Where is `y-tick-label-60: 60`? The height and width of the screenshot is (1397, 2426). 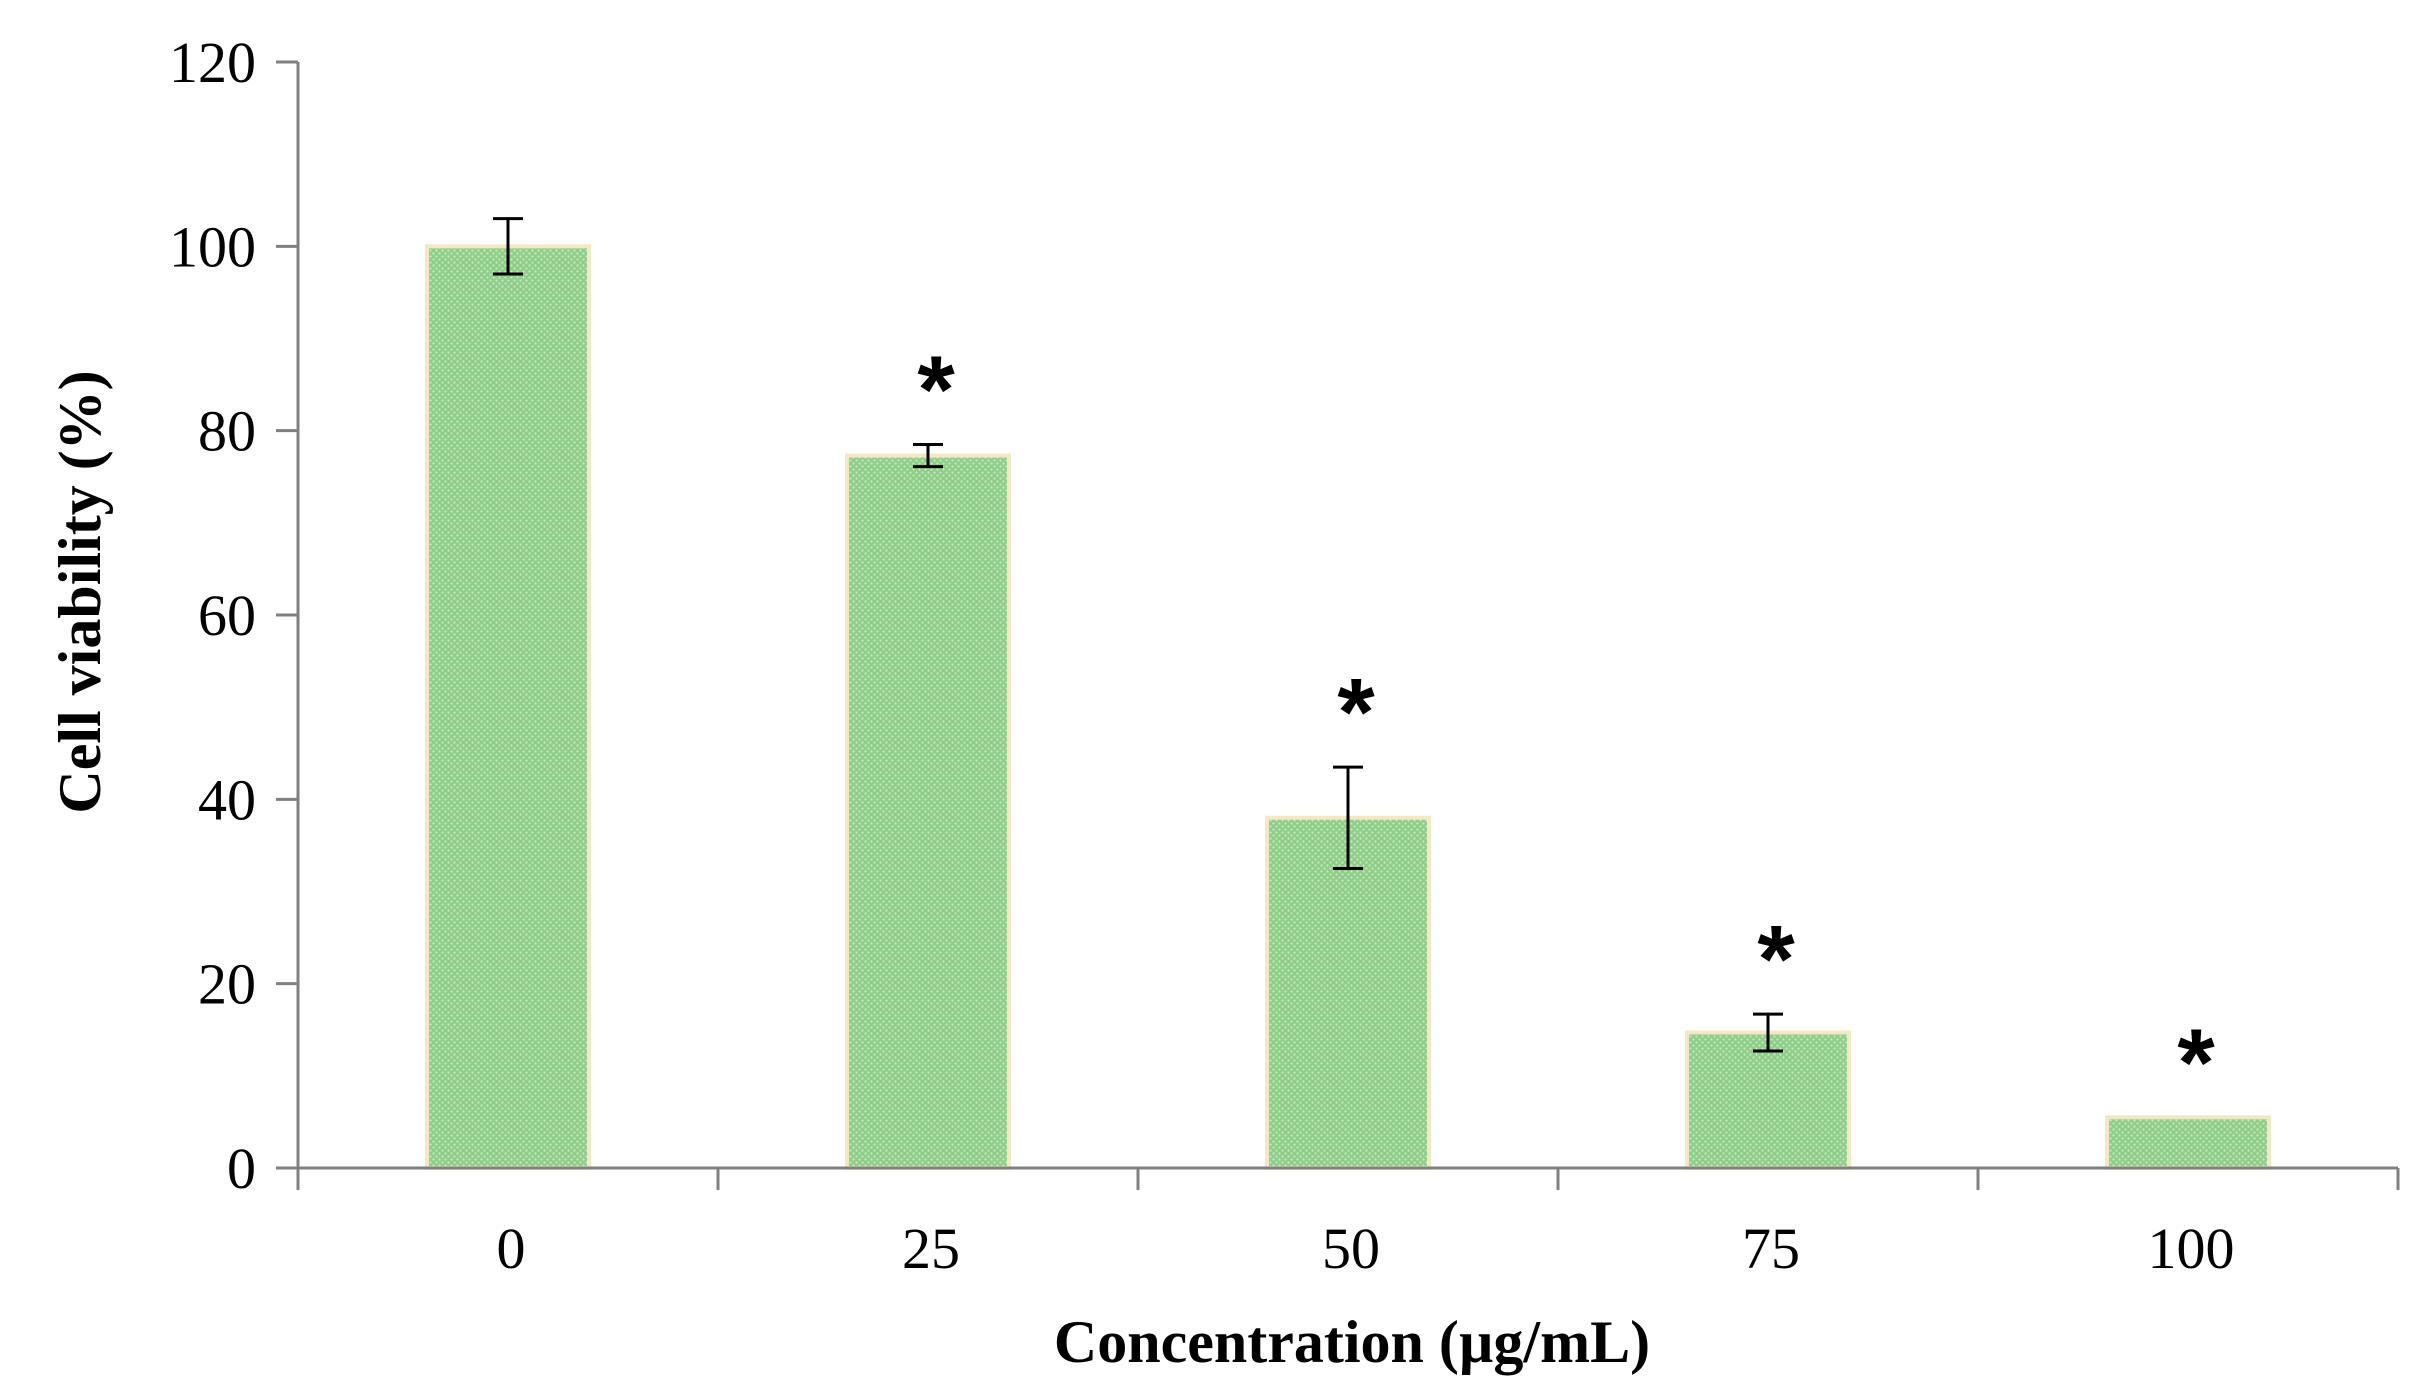
y-tick-label-60: 60 is located at coordinates (227, 615).